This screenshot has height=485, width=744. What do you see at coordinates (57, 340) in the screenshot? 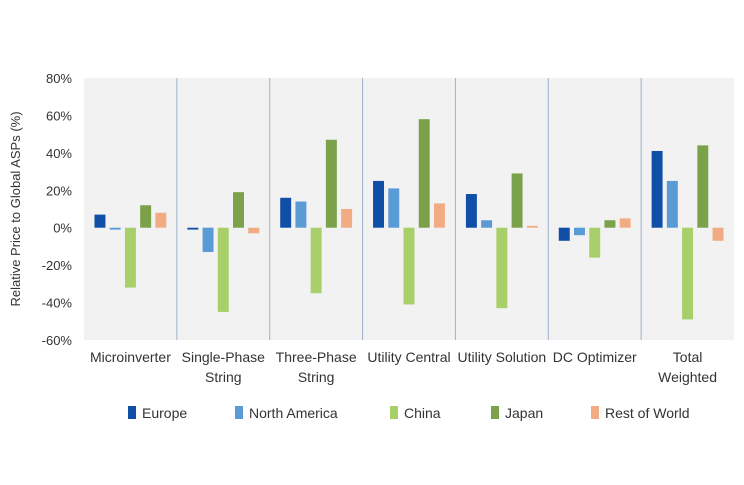
I see `y-tick-label: -60%` at bounding box center [57, 340].